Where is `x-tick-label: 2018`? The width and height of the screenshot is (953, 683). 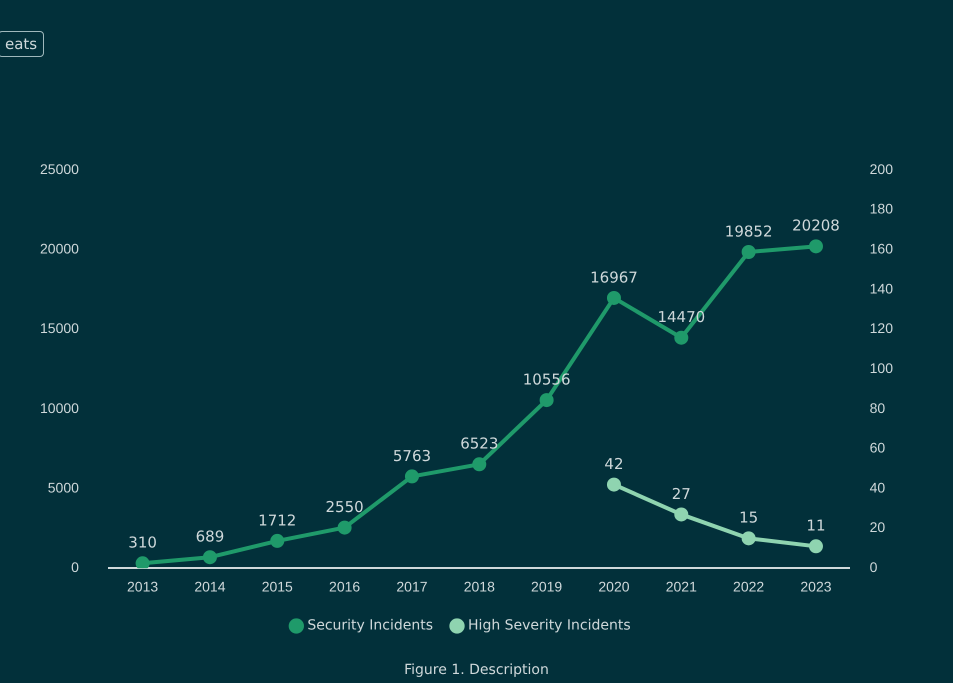 x-tick-label: 2018 is located at coordinates (480, 586).